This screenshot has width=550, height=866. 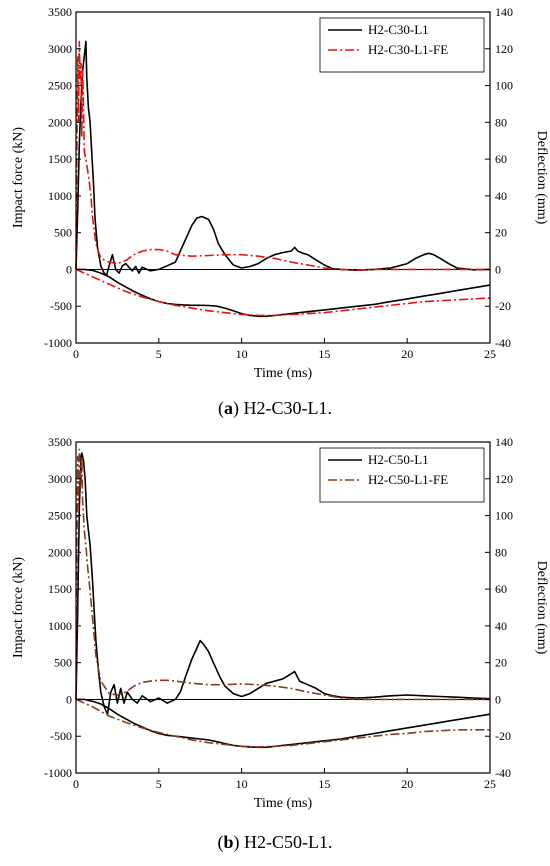 What do you see at coordinates (18, 177) in the screenshot?
I see `chart-a-ylabel-left: Impact force (kN)` at bounding box center [18, 177].